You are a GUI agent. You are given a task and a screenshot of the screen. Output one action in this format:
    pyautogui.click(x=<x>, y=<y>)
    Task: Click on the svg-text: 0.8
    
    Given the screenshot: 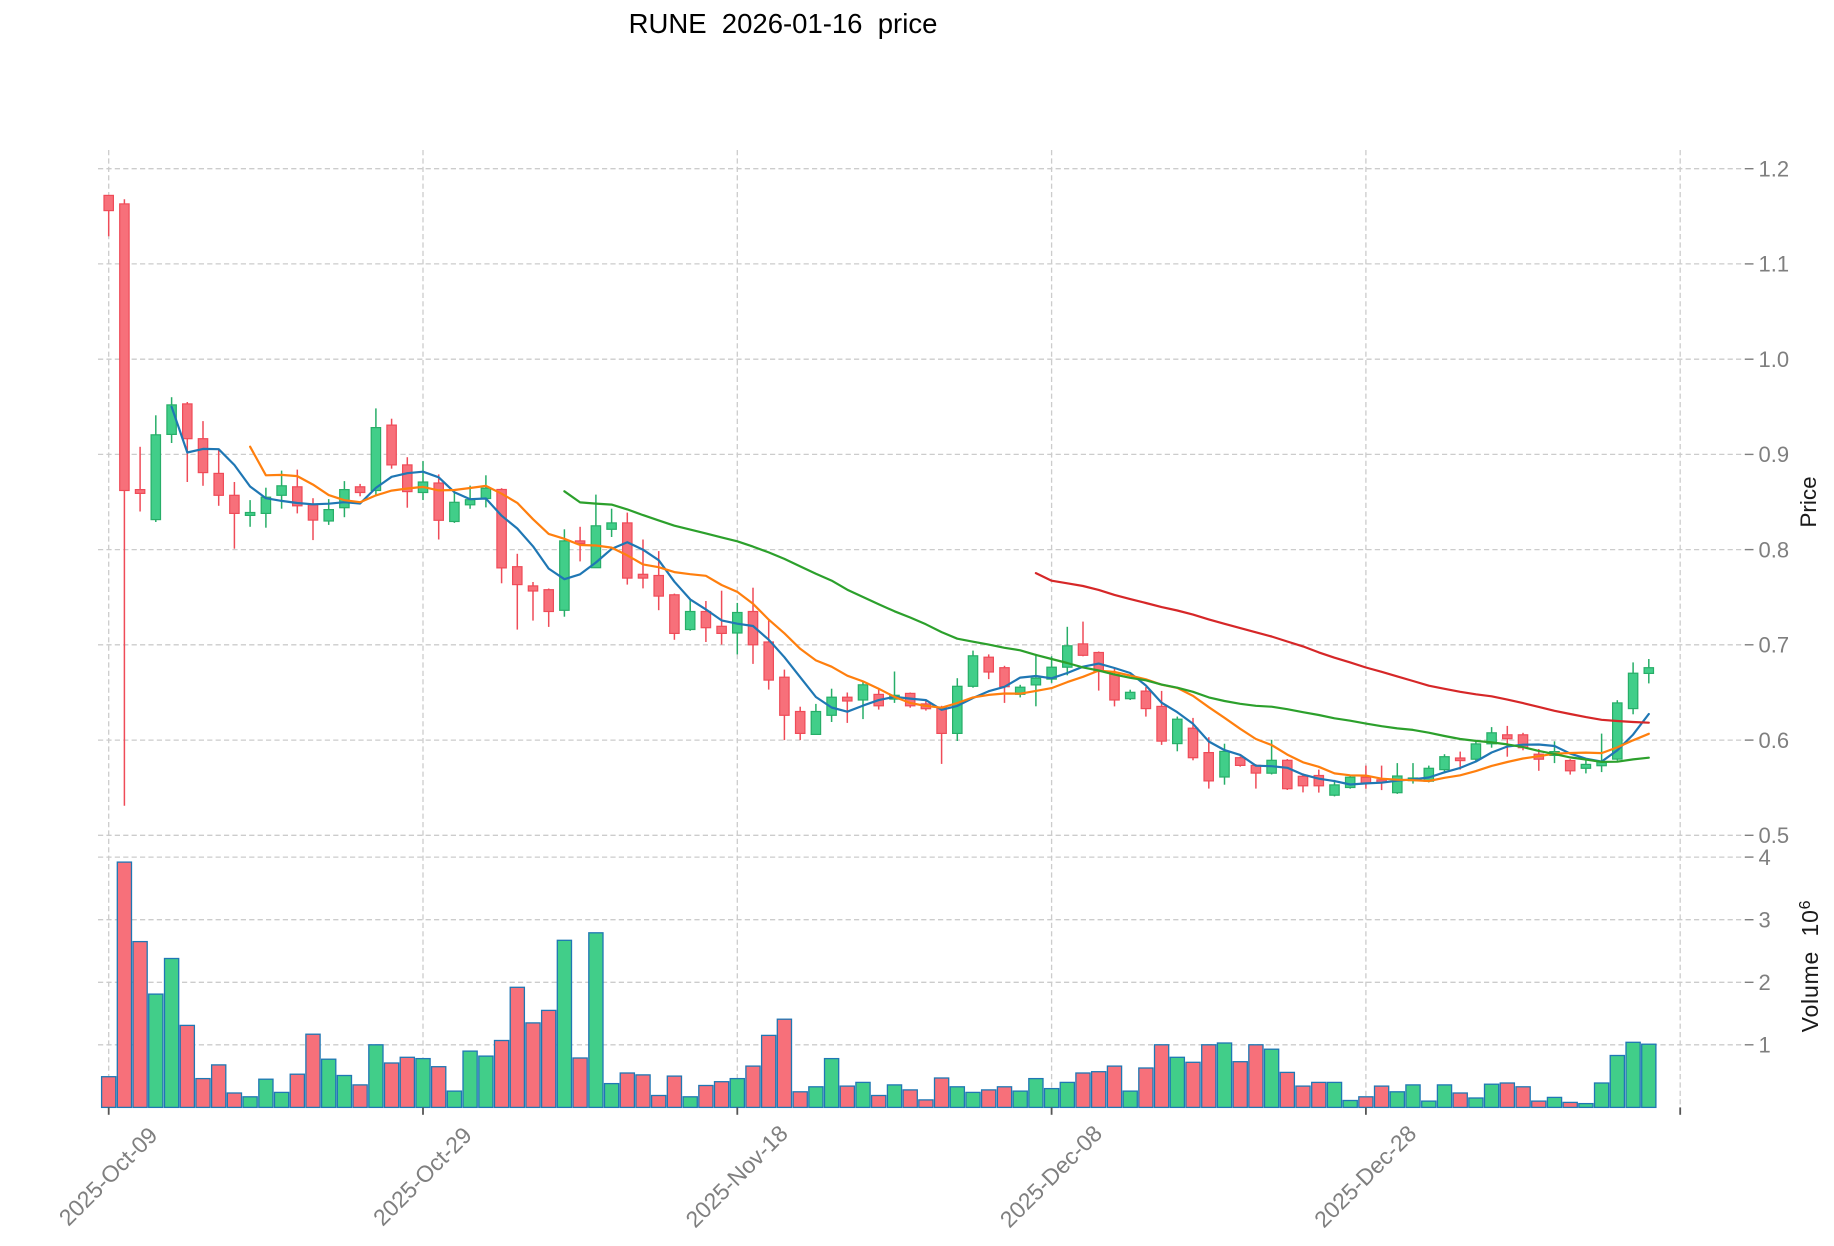 What is the action you would take?
    pyautogui.click(x=1774, y=549)
    